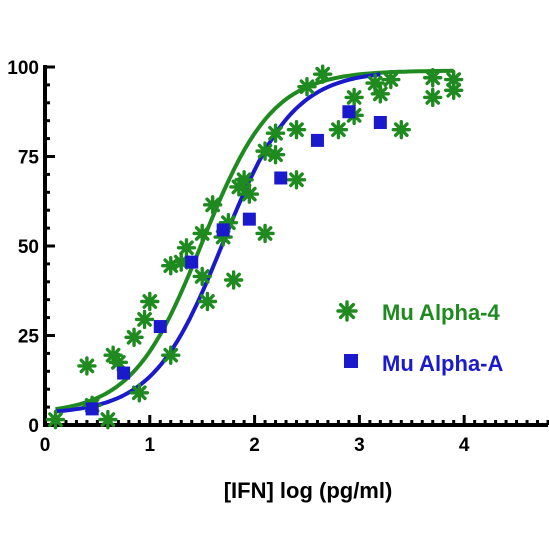  I want to click on legend: Mu Alpha-4 Mu Alpha-A, so click(419, 338).